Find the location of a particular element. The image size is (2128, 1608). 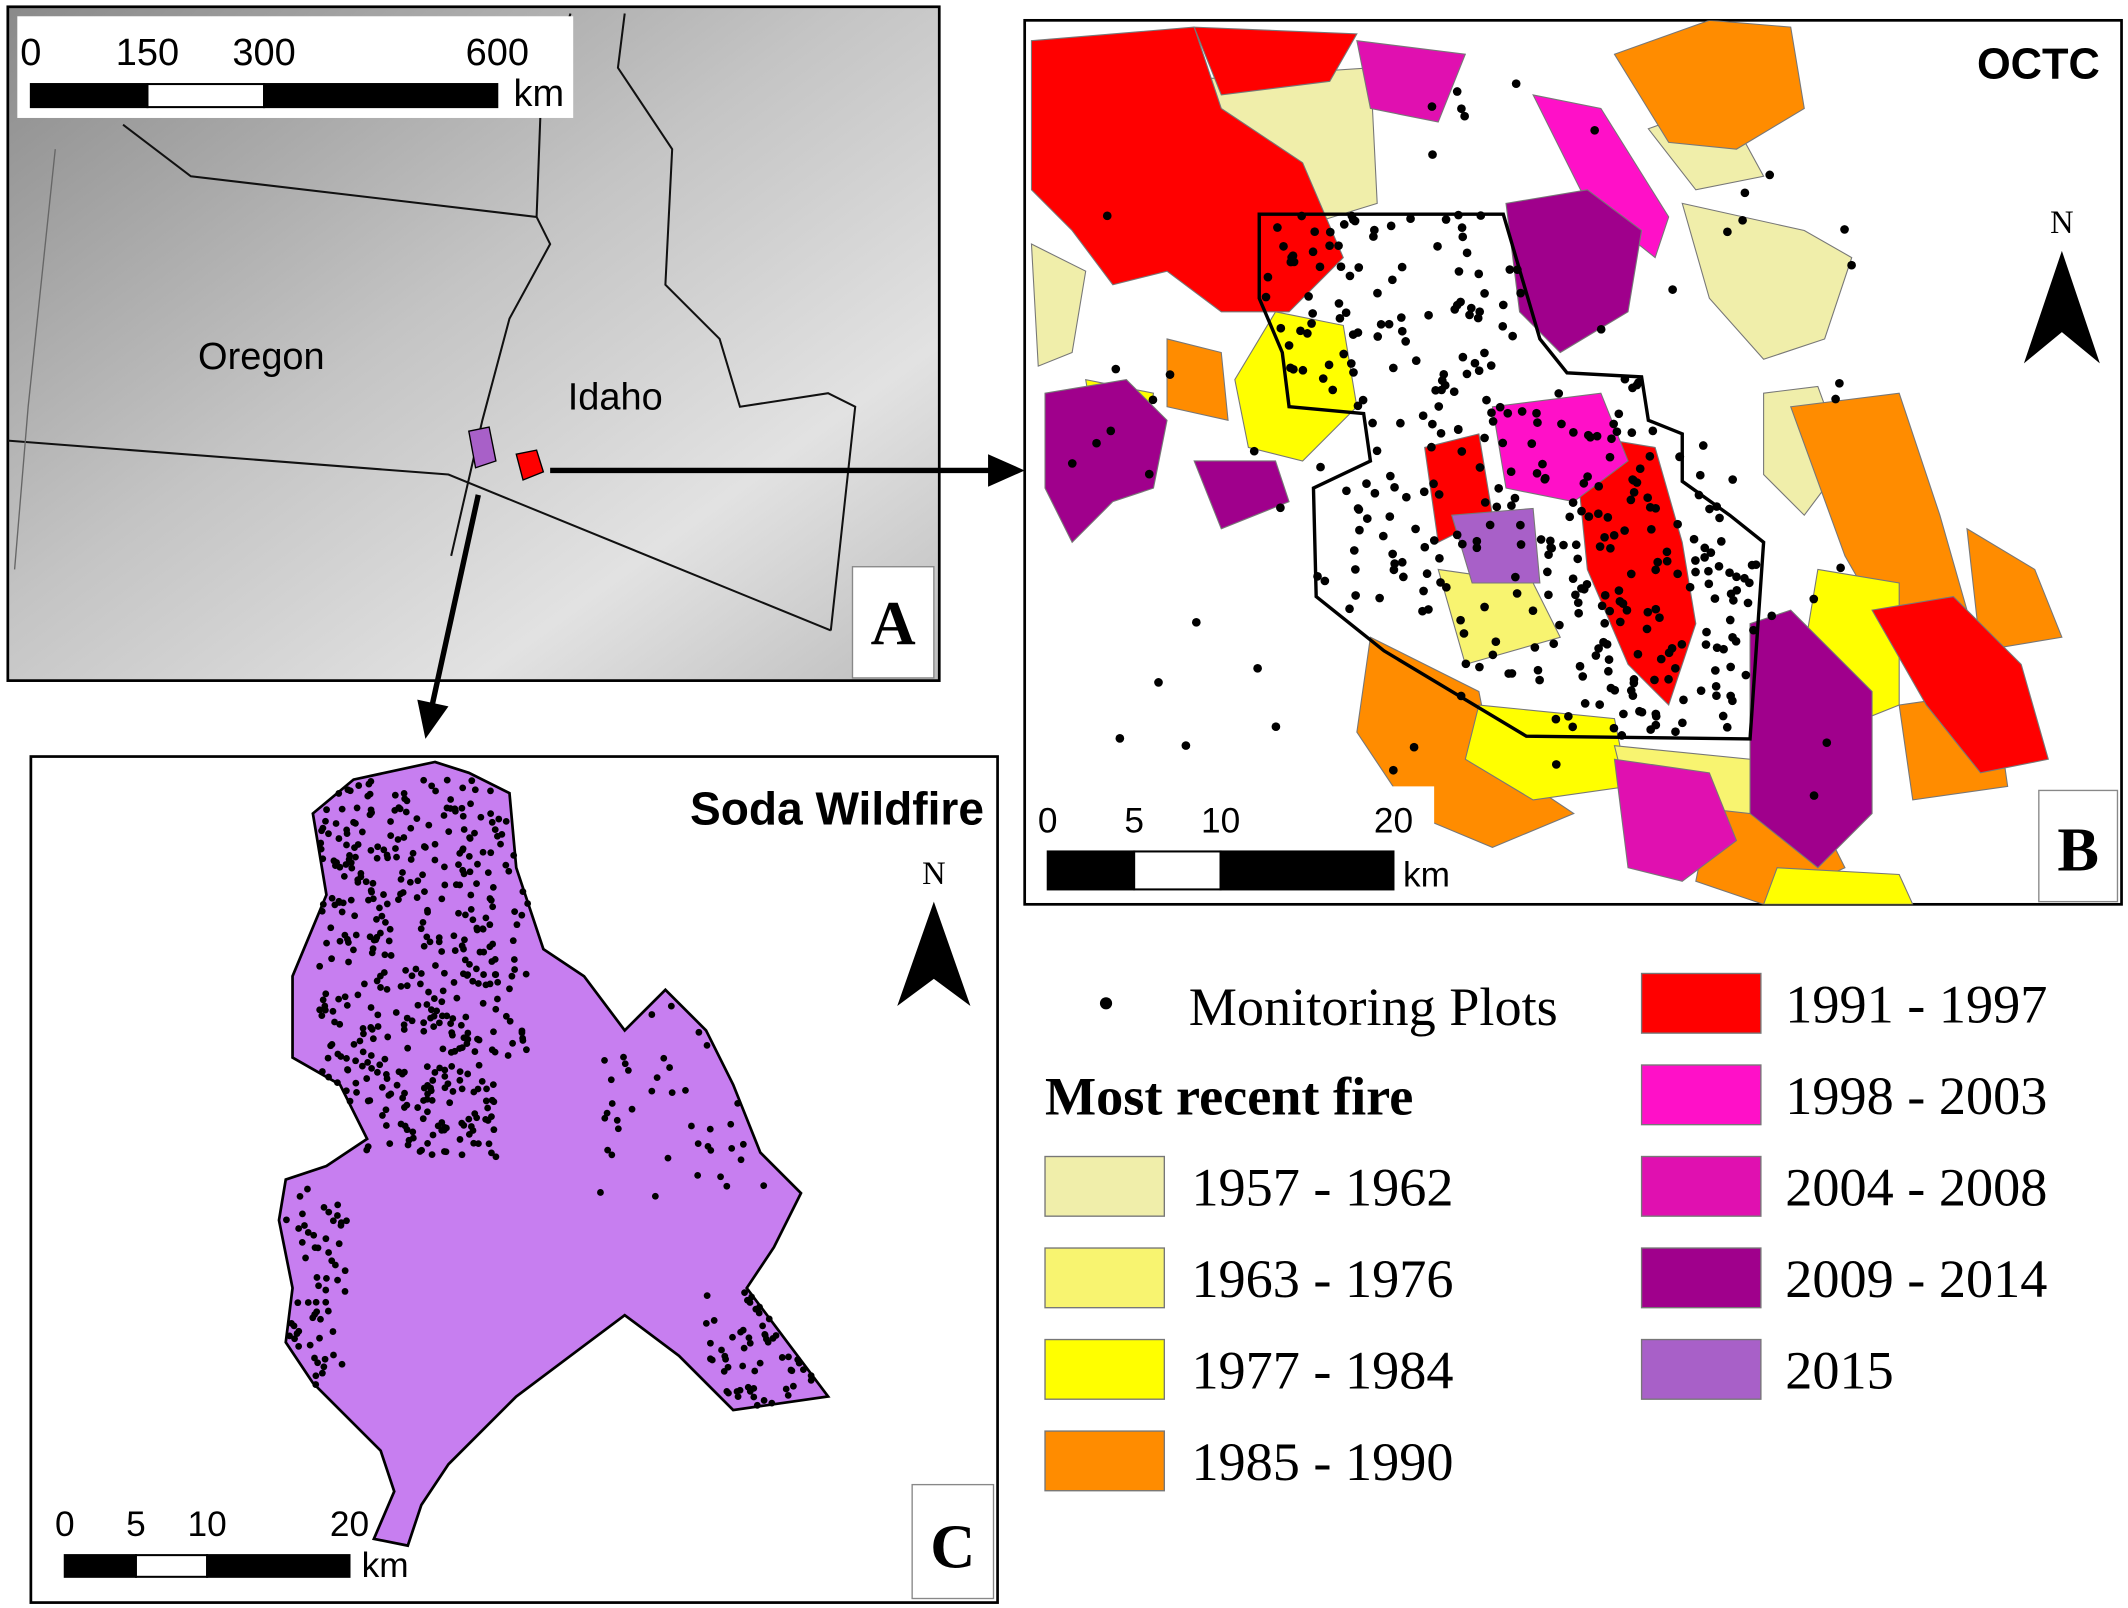

scale-label: 0 is located at coordinates (65, 1524).